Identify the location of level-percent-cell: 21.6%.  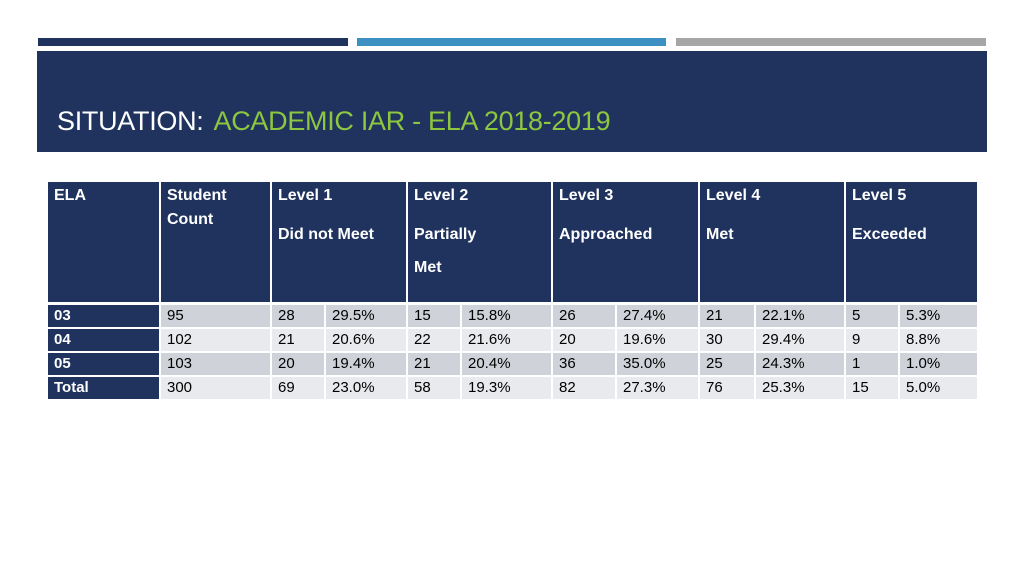
(507, 339).